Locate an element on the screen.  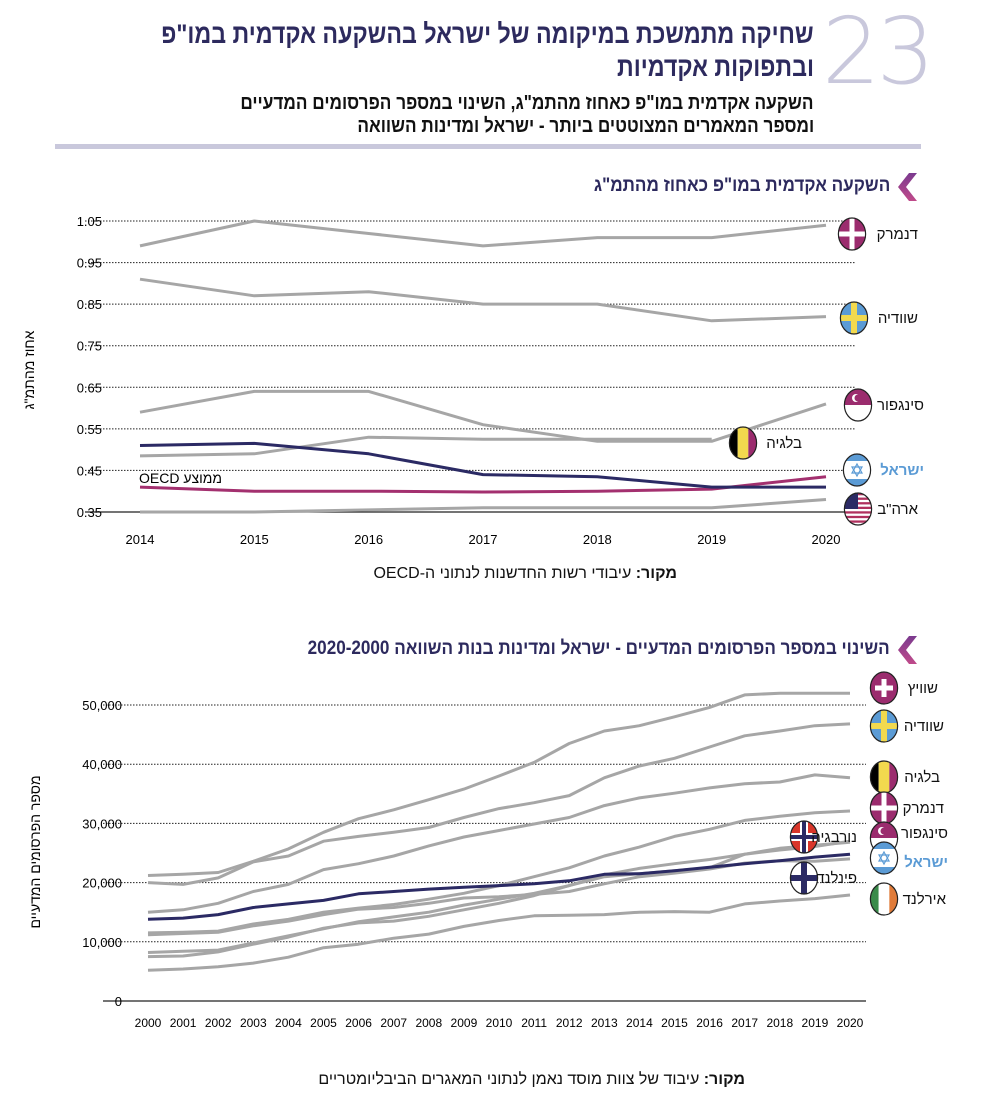
sweden-flag-icon is located at coordinates (854, 318).